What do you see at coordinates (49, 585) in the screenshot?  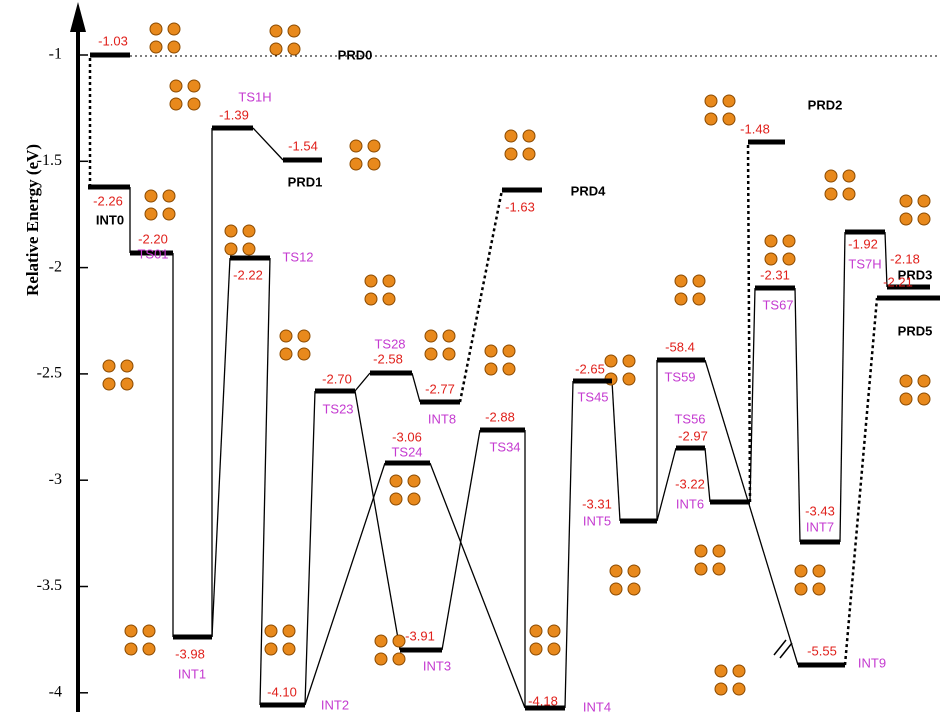 I see `tick-label: -3.5` at bounding box center [49, 585].